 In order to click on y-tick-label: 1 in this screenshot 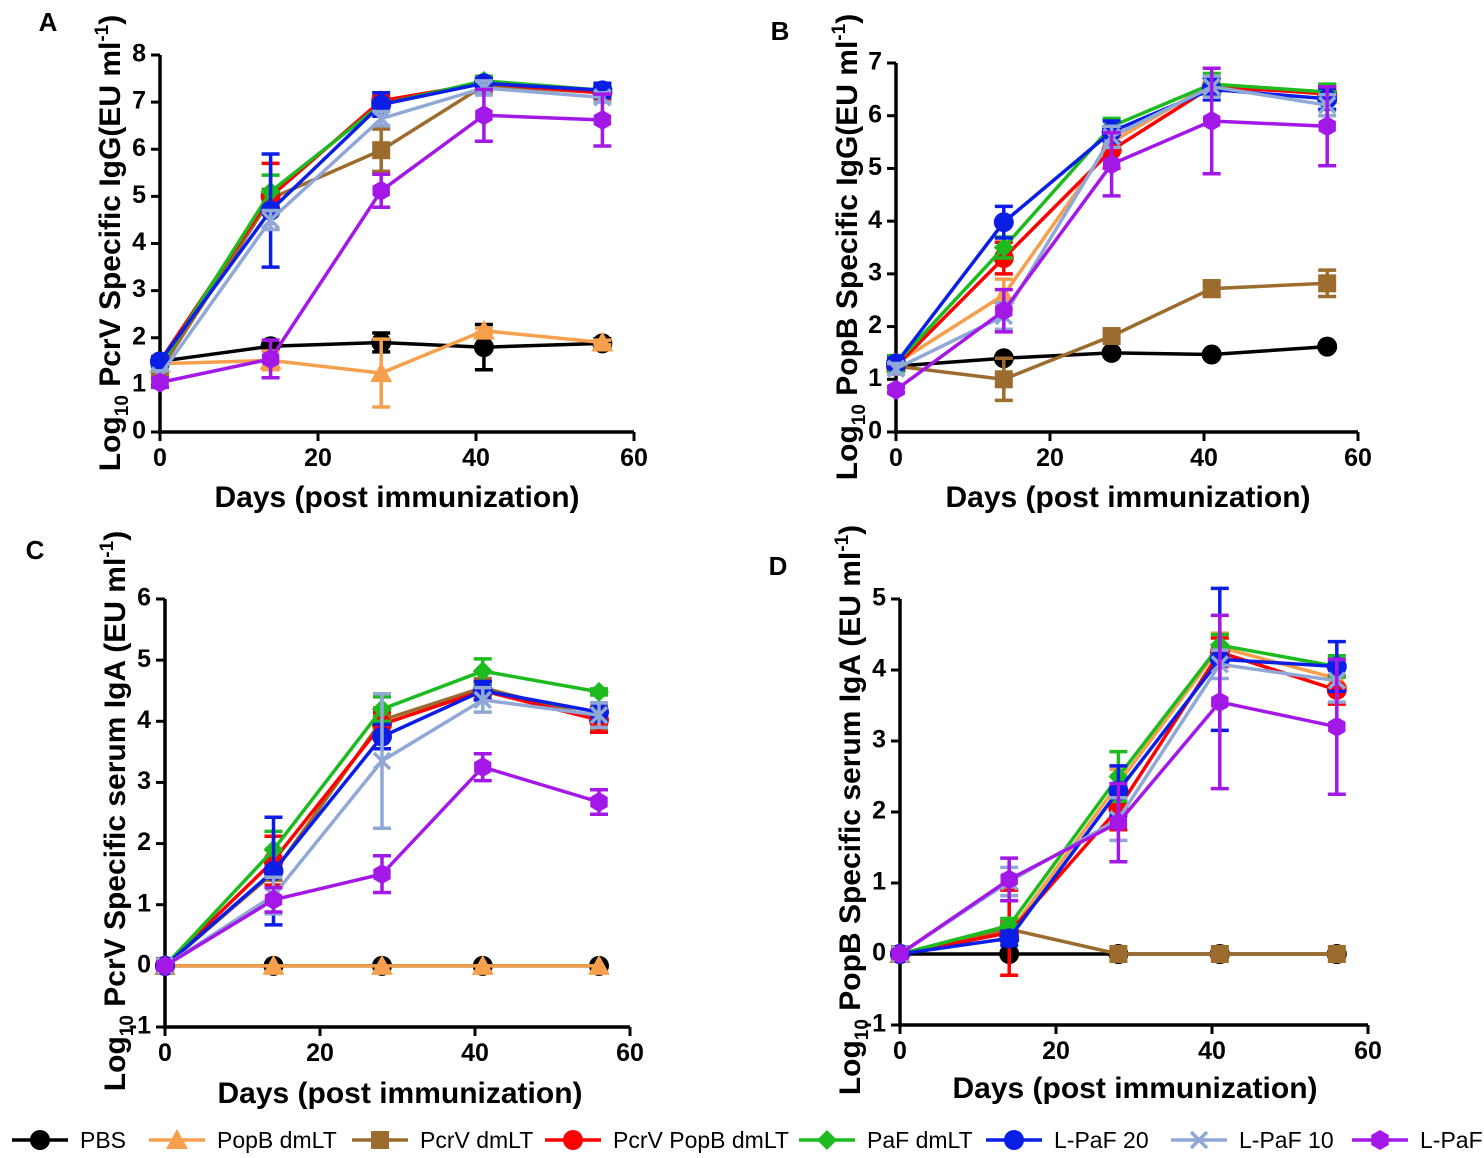, I will do `click(879, 882)`.